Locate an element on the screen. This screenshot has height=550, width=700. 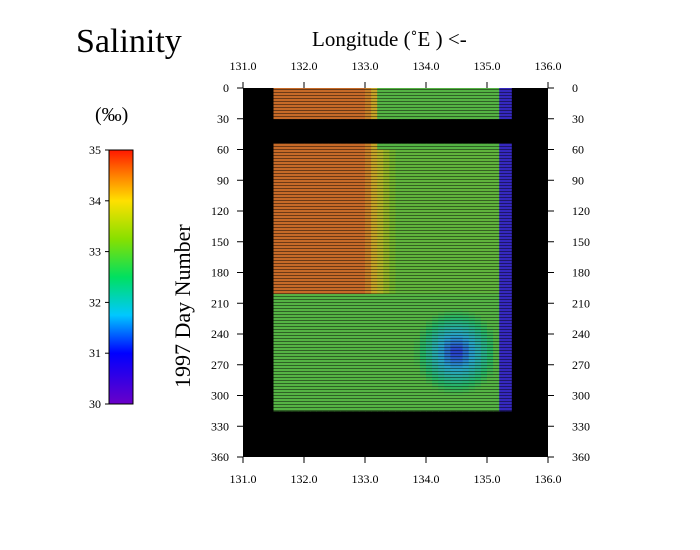
x-tick-label-bottom: 136.0 is located at coordinates (548, 479).